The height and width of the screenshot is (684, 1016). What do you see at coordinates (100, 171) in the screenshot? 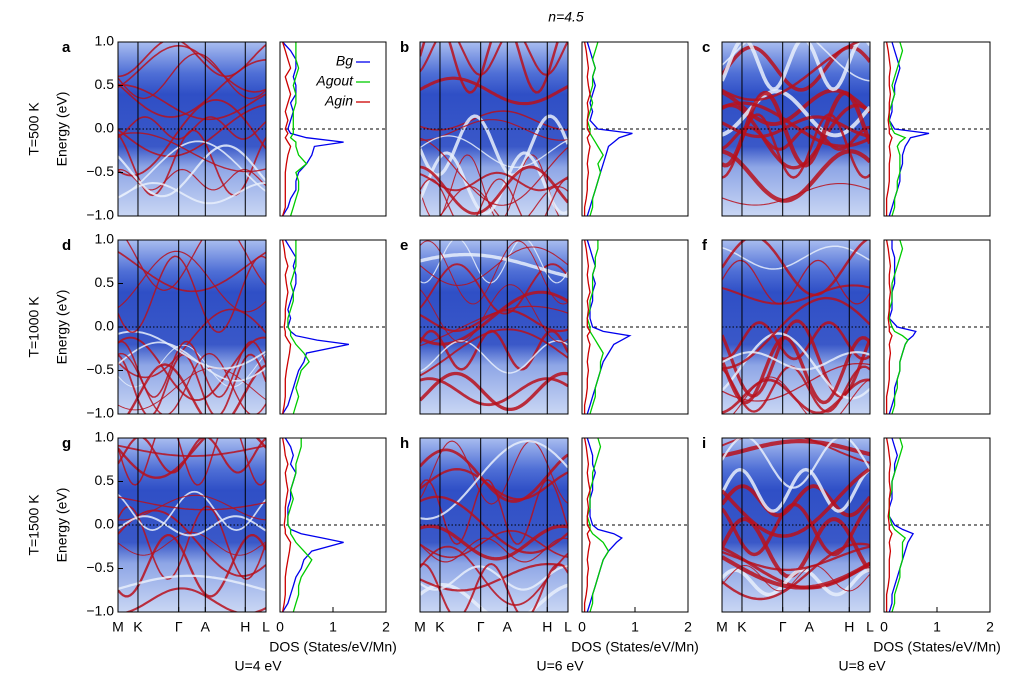
I see `y-tick-label: −0.5` at bounding box center [100, 171].